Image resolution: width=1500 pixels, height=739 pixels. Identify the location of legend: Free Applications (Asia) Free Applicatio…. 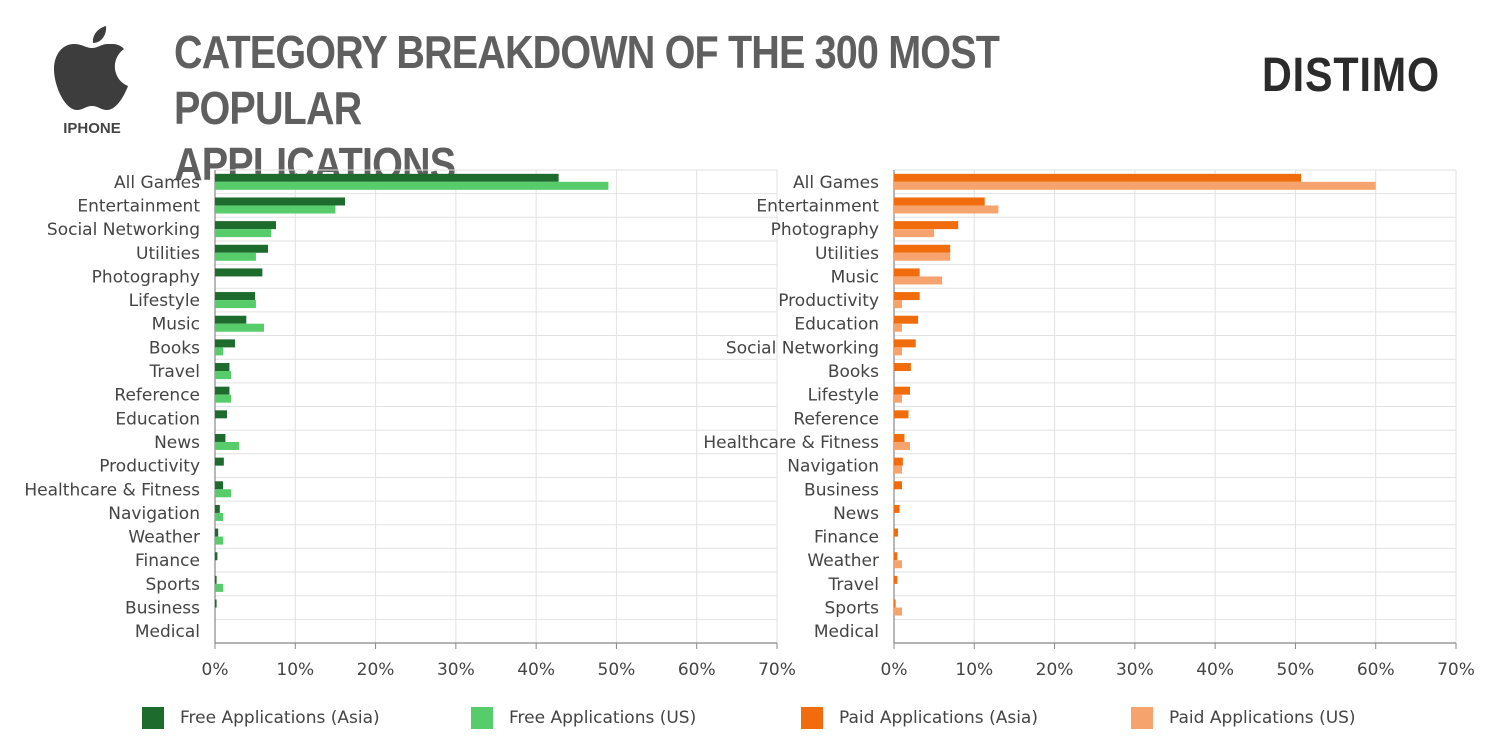
(750, 719).